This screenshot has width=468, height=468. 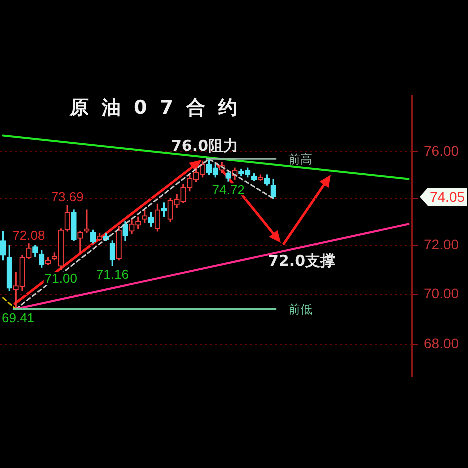 I want to click on y-tick-label: 76.00, so click(x=442, y=150).